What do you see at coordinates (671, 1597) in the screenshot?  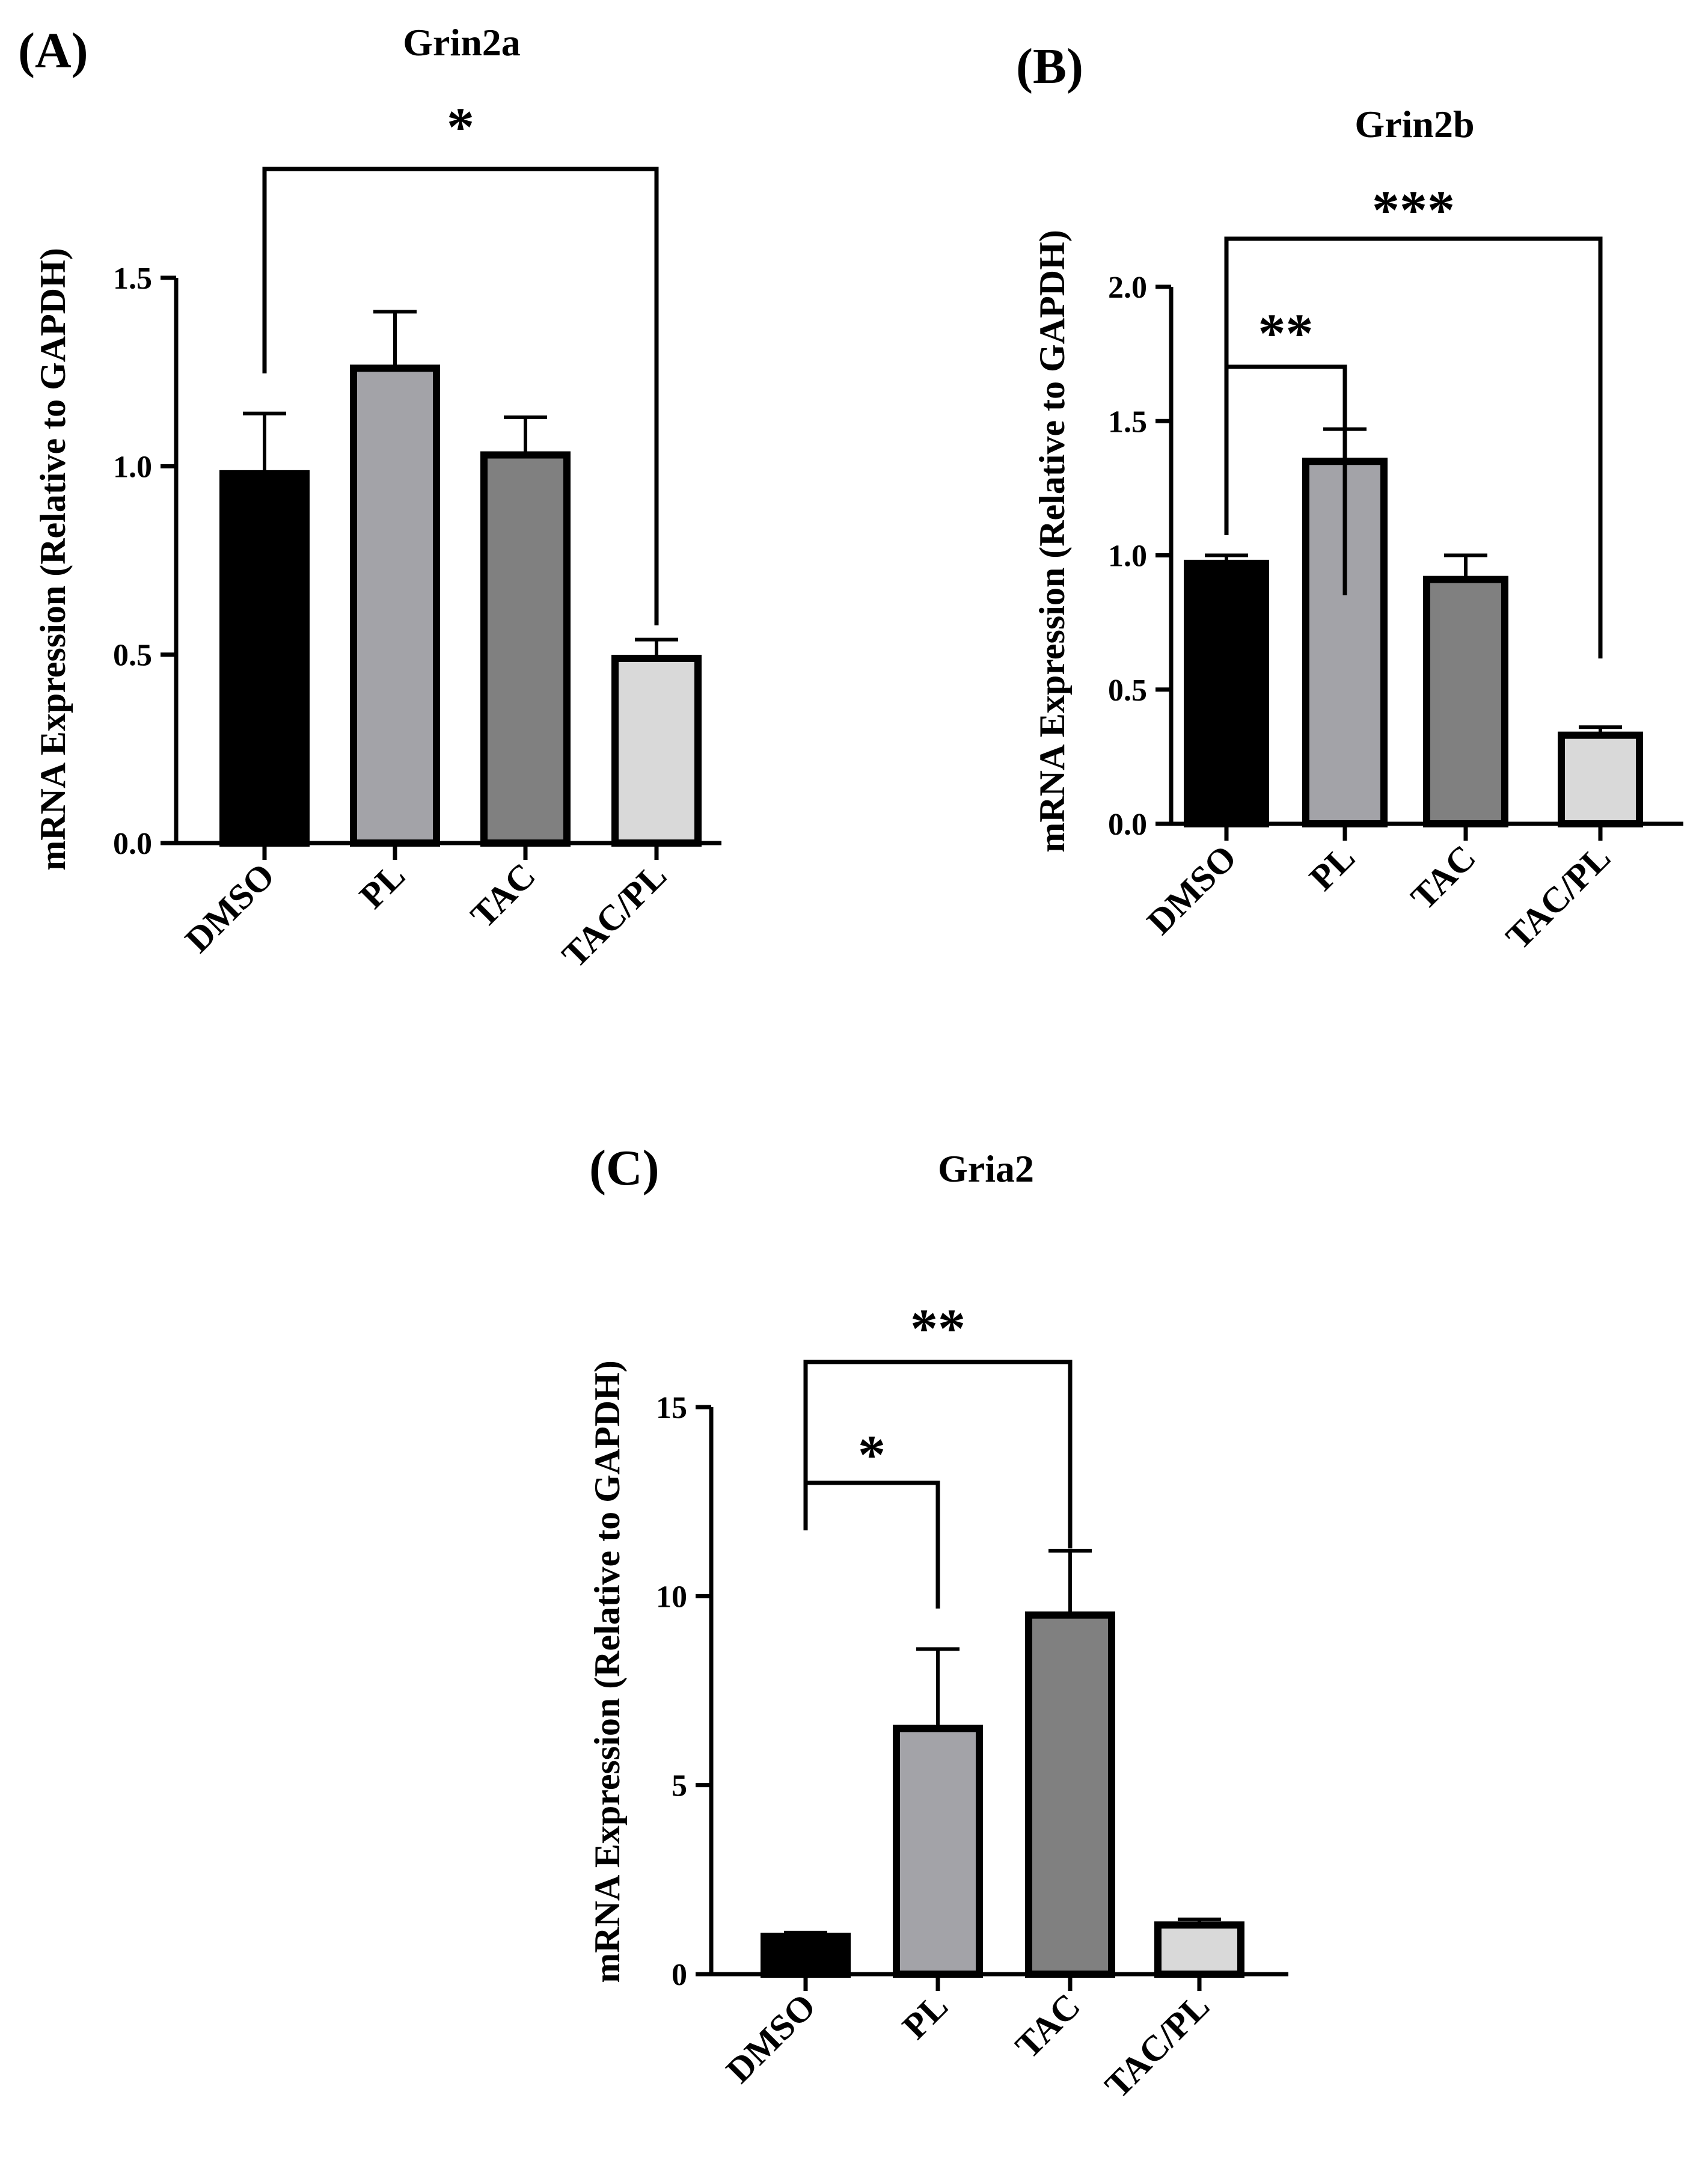 I see `y-tick-label: 10` at bounding box center [671, 1597].